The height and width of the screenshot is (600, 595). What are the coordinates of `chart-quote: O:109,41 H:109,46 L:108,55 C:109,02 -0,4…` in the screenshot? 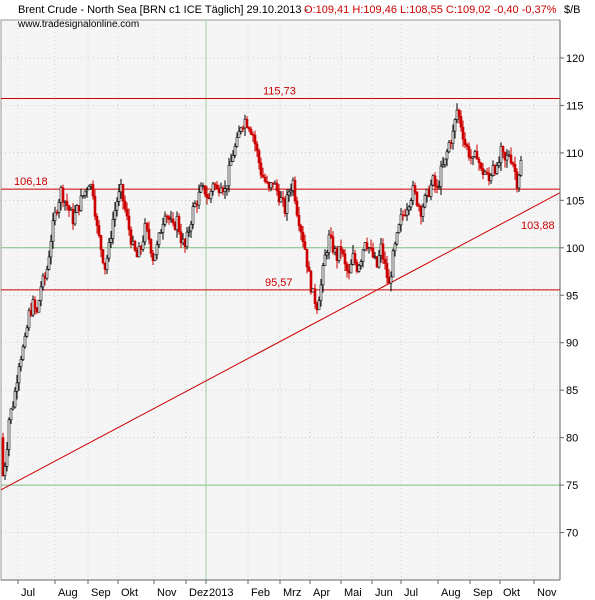 It's located at (430, 10).